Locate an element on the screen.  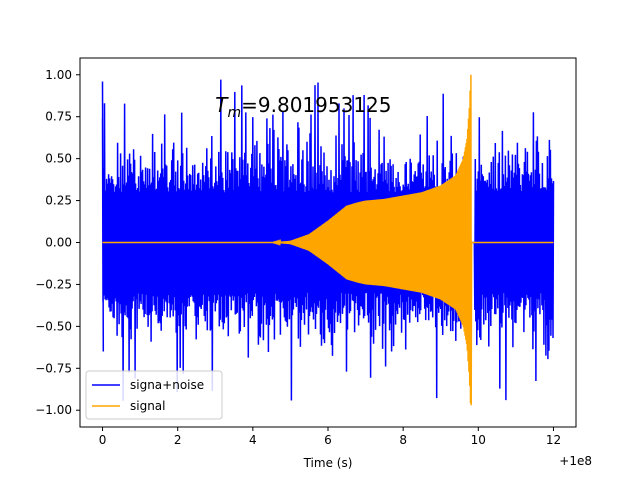
x-axis-offset-label: +1e8 is located at coordinates (575, 461).